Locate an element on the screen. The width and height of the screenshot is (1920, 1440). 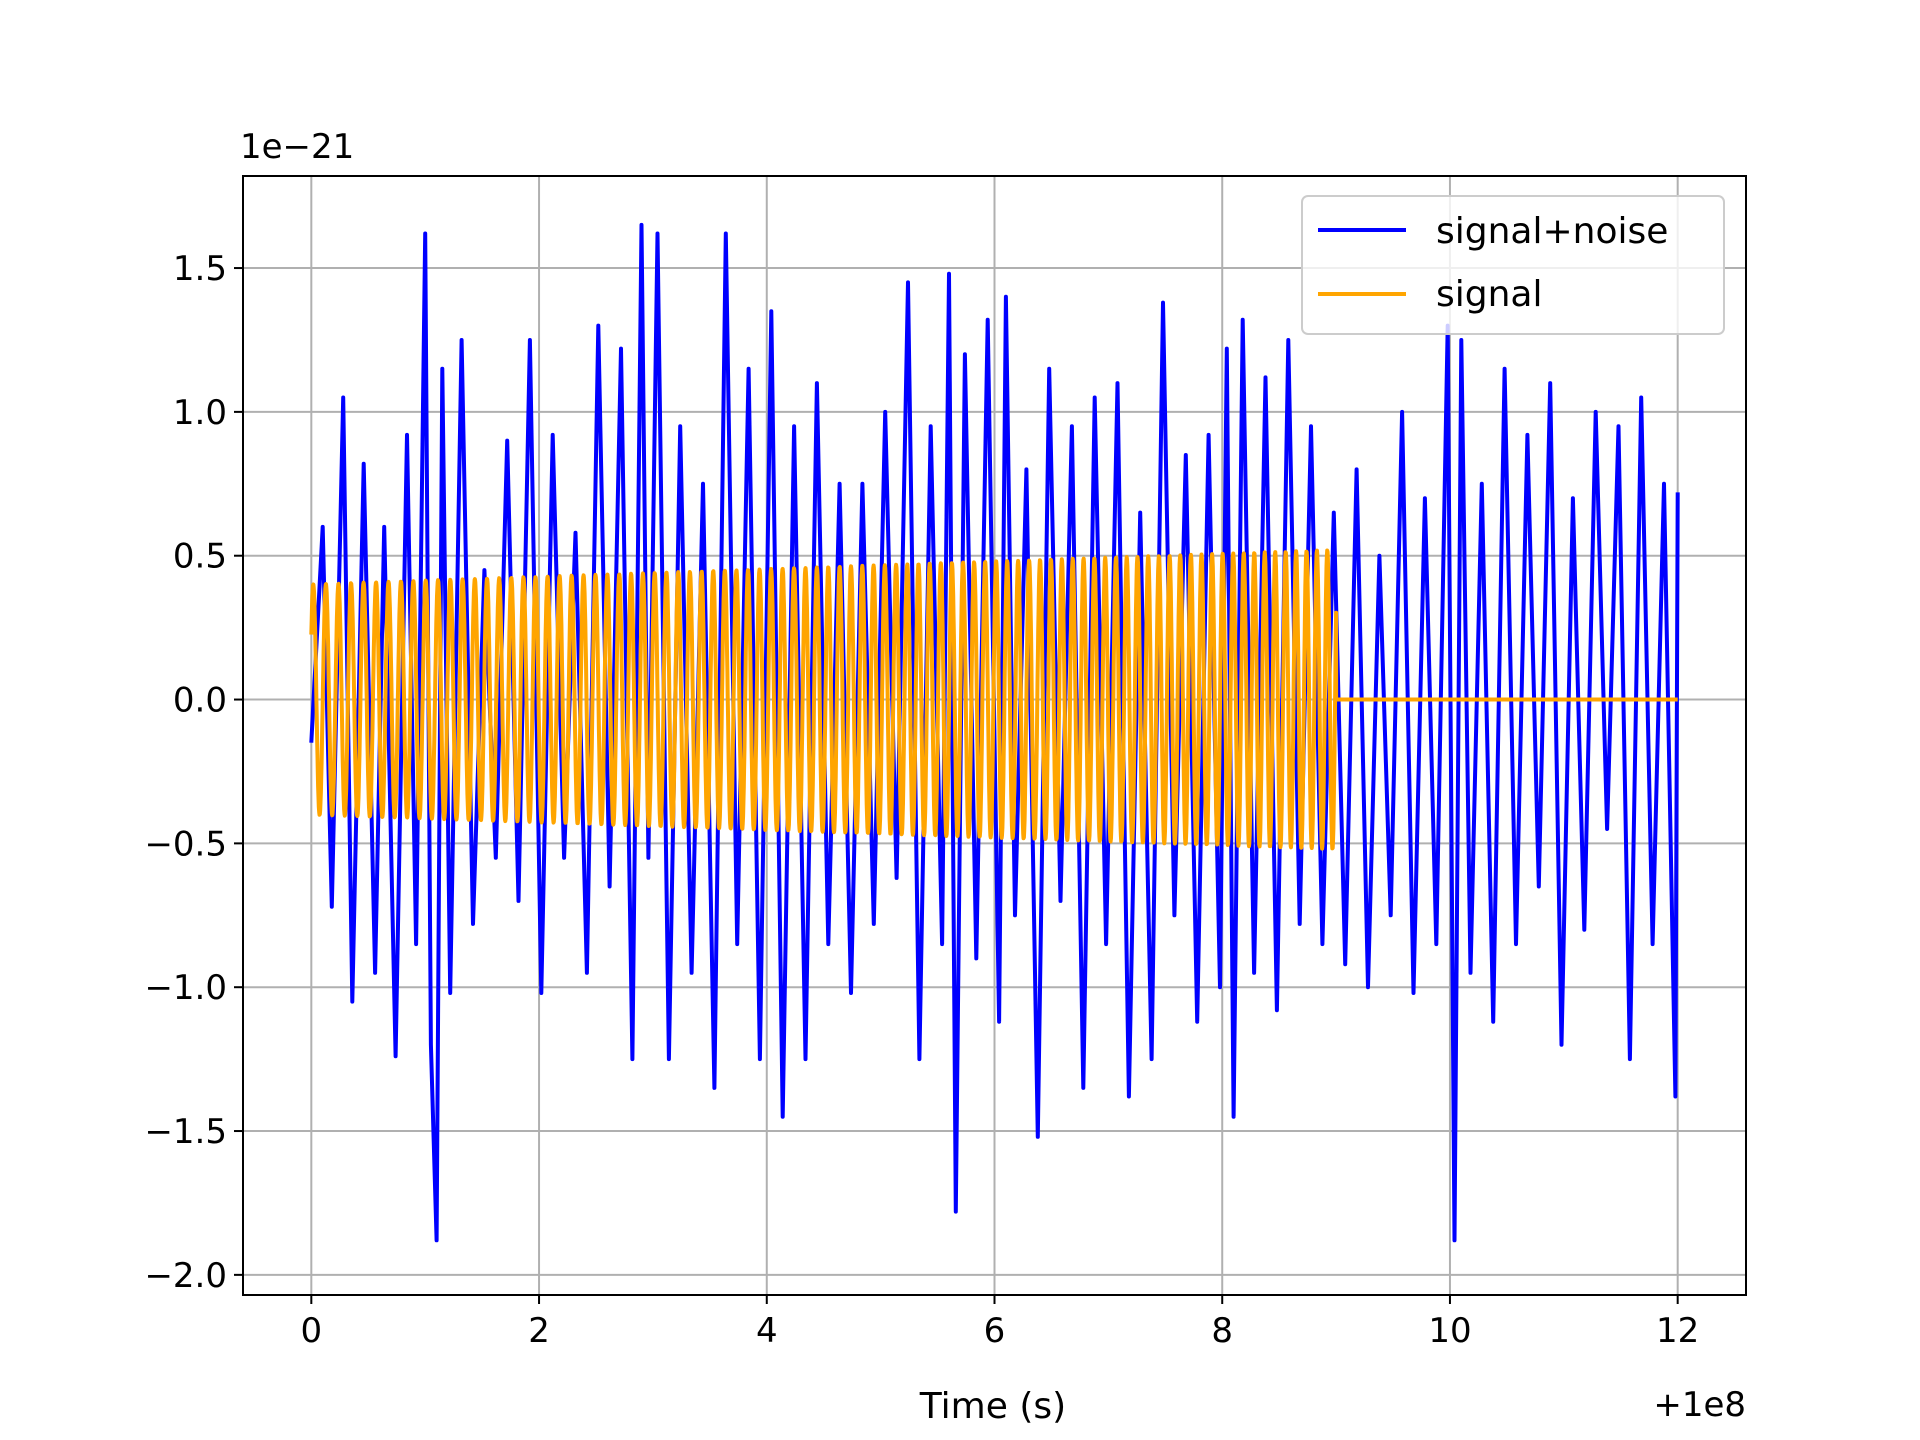
y-tick-label: −2.0 is located at coordinates (185, 1276).